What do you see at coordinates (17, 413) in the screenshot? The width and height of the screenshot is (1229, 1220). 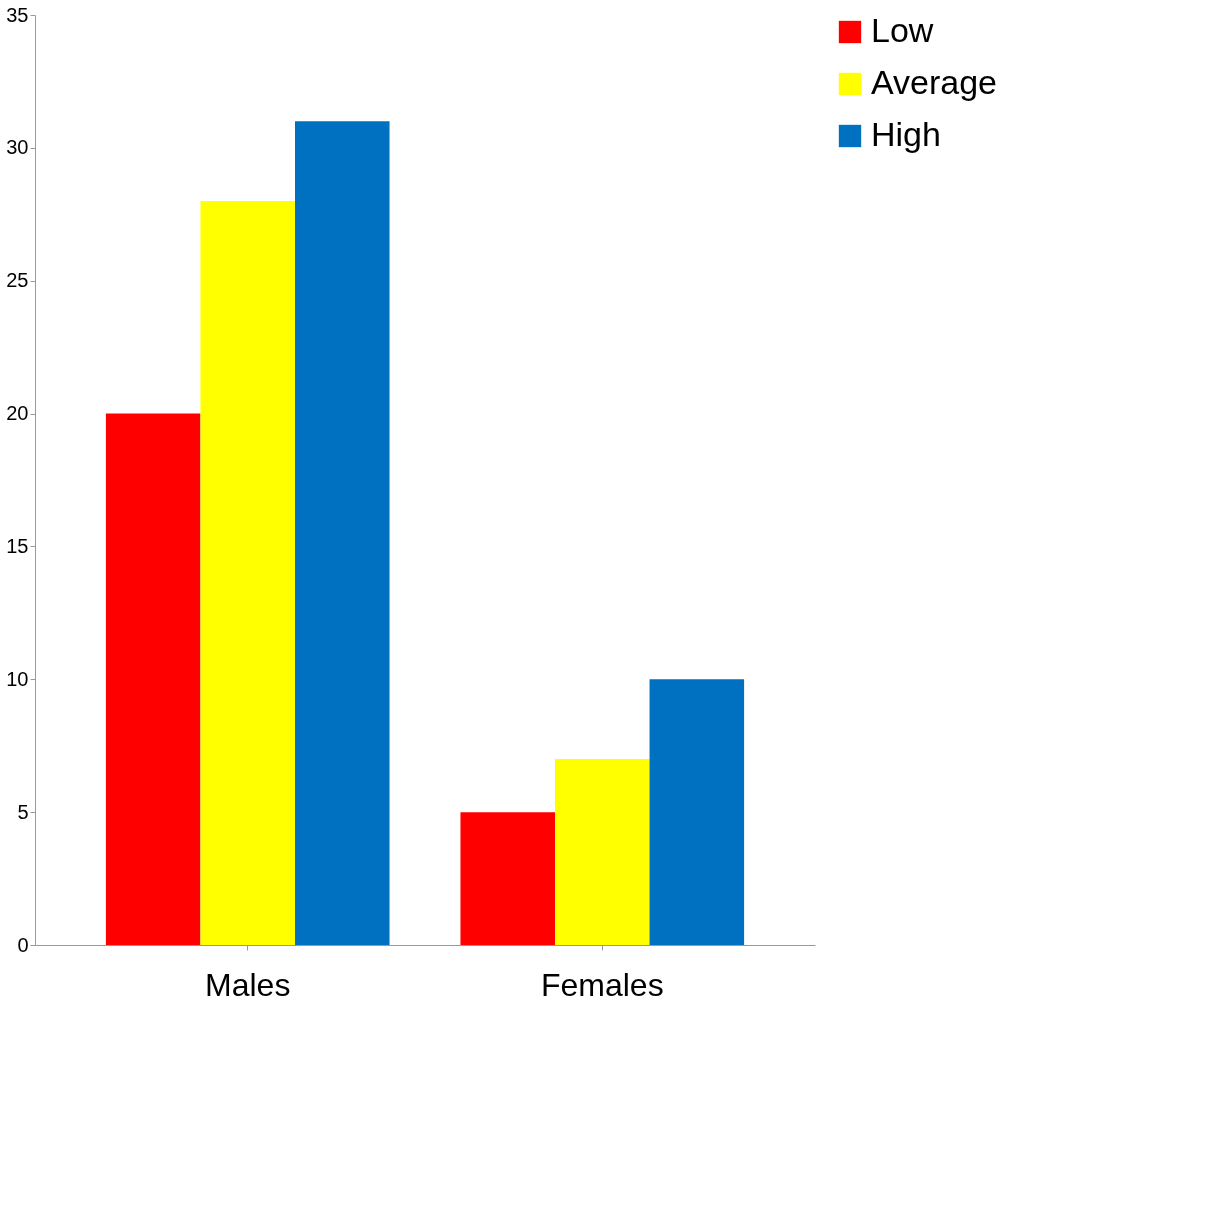 I see `y-tick-label: 20` at bounding box center [17, 413].